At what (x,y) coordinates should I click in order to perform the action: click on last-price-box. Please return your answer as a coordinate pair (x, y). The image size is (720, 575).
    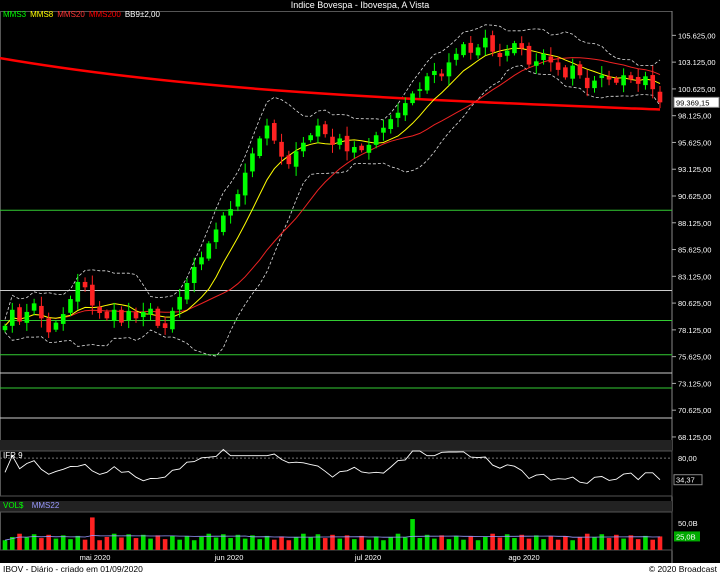
    Looking at the image, I should click on (696, 102).